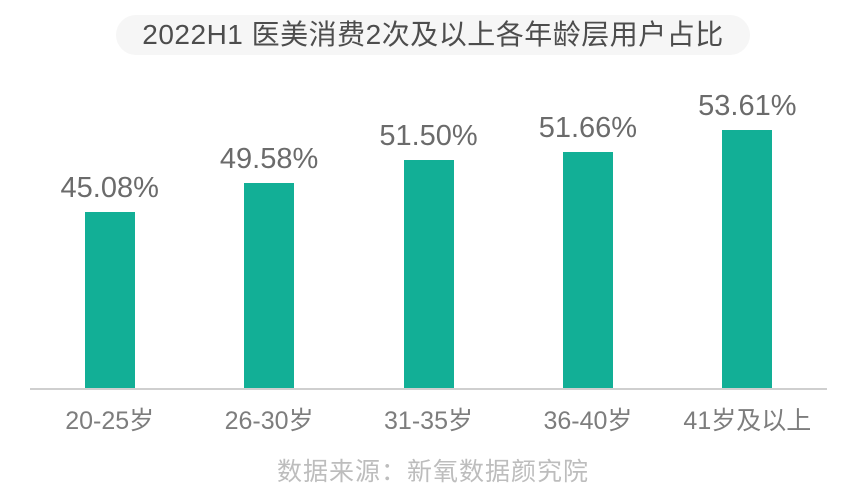  I want to click on title-row: 2022H1 医美消费2次及以上各年龄层用户占比, so click(433, 35).